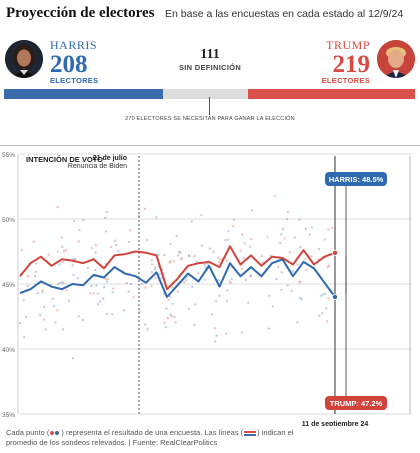 This screenshot has height=453, width=420. Describe the element at coordinates (177, 268) in the screenshot. I see `trump-average-line` at that location.